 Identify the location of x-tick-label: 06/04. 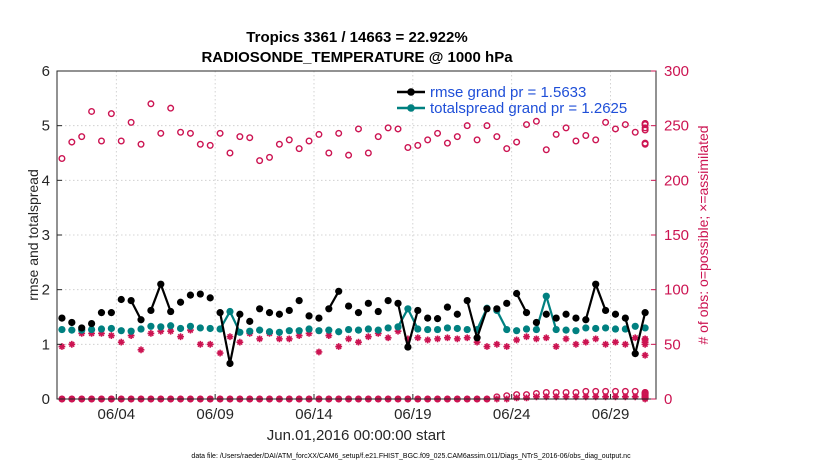
(117, 414).